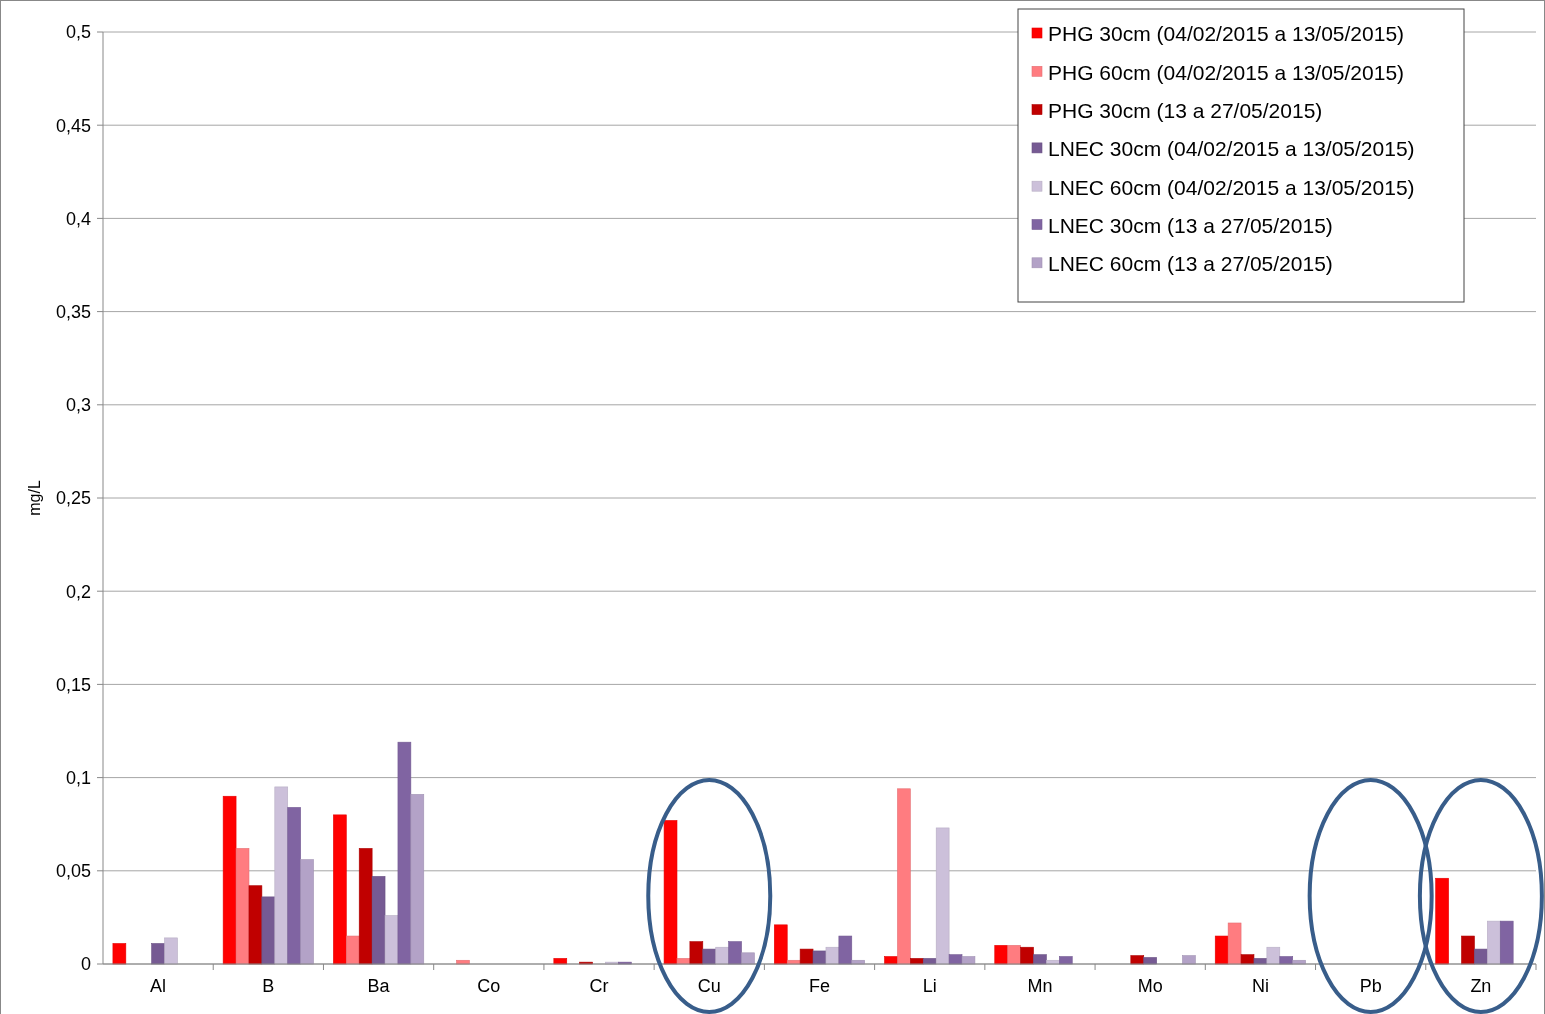 The height and width of the screenshot is (1014, 1545). I want to click on y-tick-label: 0,25, so click(73, 498).